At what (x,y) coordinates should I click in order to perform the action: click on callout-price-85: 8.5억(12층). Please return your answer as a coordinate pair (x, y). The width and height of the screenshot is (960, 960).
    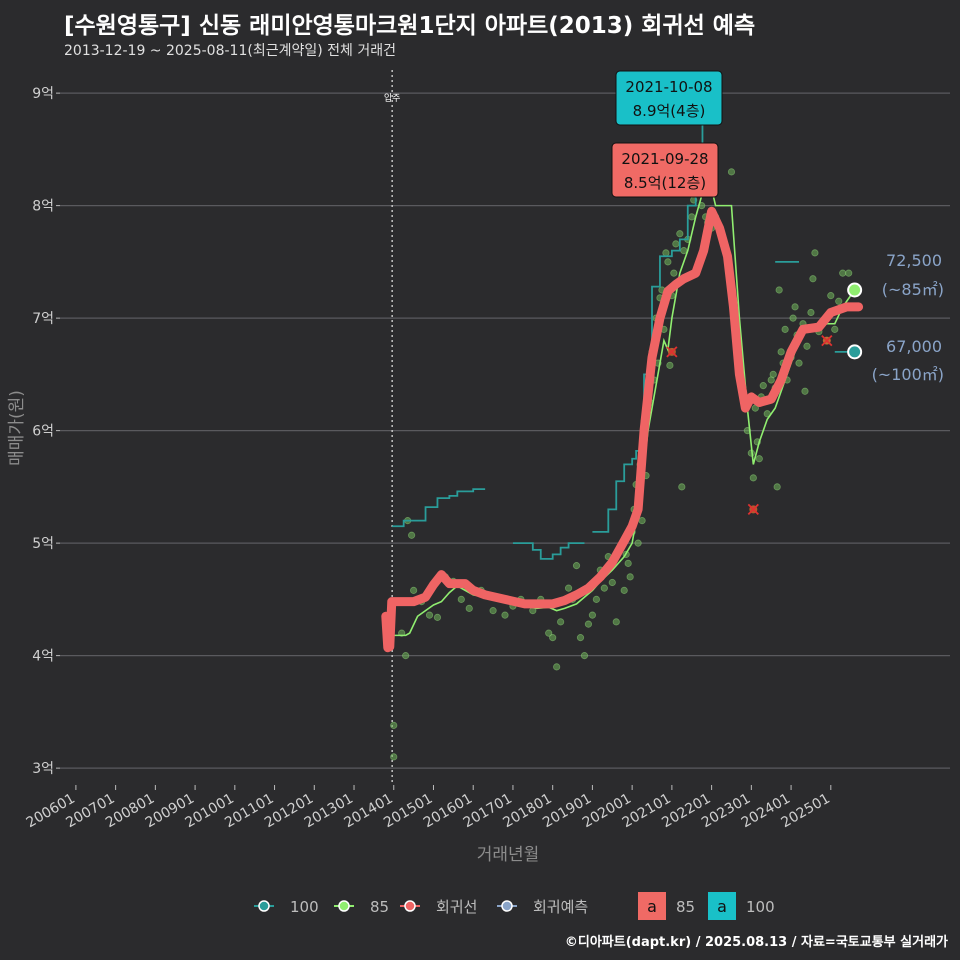
    Looking at the image, I should click on (665, 183).